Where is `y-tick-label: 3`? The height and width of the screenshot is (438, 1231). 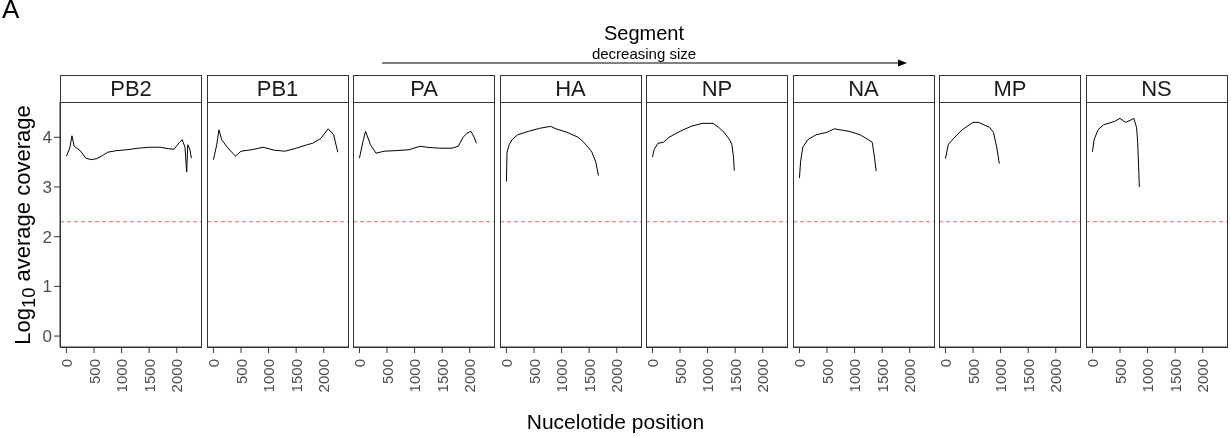 y-tick-label: 3 is located at coordinates (47, 188).